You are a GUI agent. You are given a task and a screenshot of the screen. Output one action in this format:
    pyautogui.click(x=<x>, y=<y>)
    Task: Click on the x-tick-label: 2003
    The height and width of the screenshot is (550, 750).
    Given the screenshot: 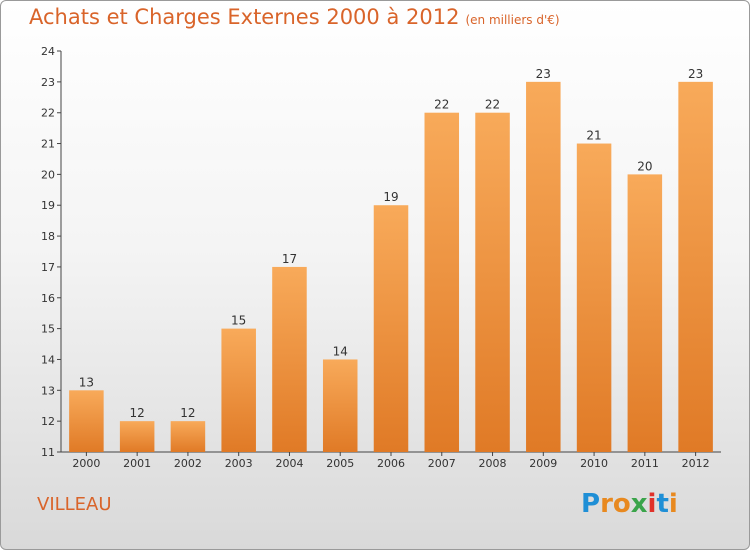 What is the action you would take?
    pyautogui.click(x=239, y=463)
    